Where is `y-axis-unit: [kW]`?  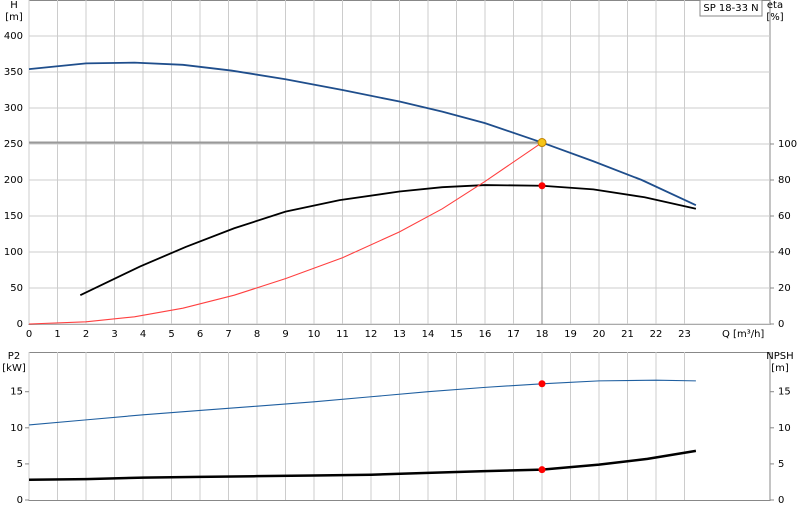 y-axis-unit: [kW] is located at coordinates (14, 368).